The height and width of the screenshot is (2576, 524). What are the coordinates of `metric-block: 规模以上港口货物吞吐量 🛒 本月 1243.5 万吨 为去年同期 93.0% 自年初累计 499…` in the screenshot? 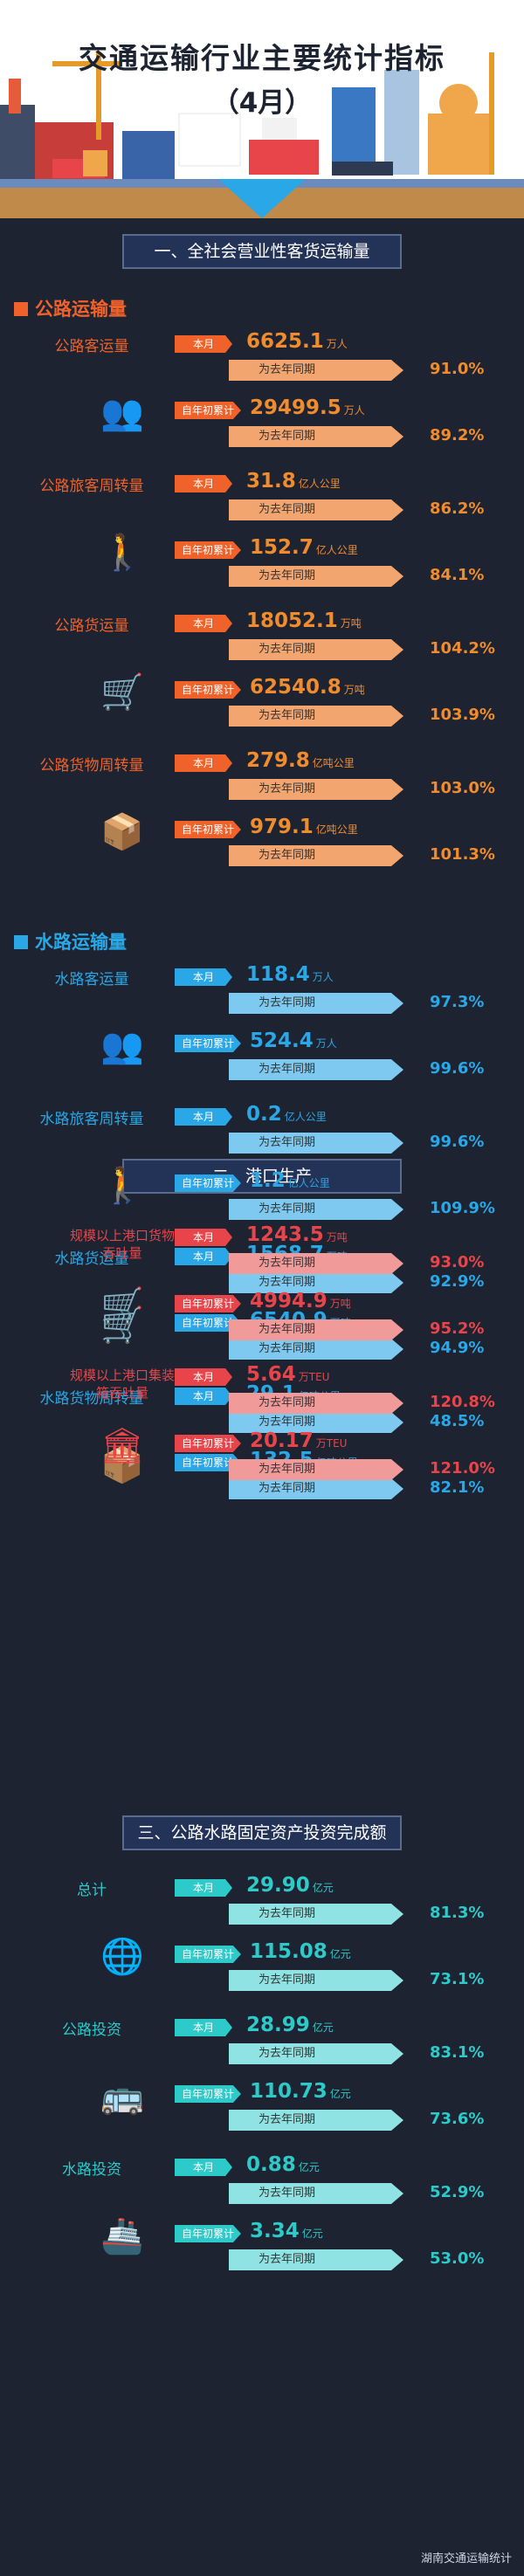 It's located at (262, 1287).